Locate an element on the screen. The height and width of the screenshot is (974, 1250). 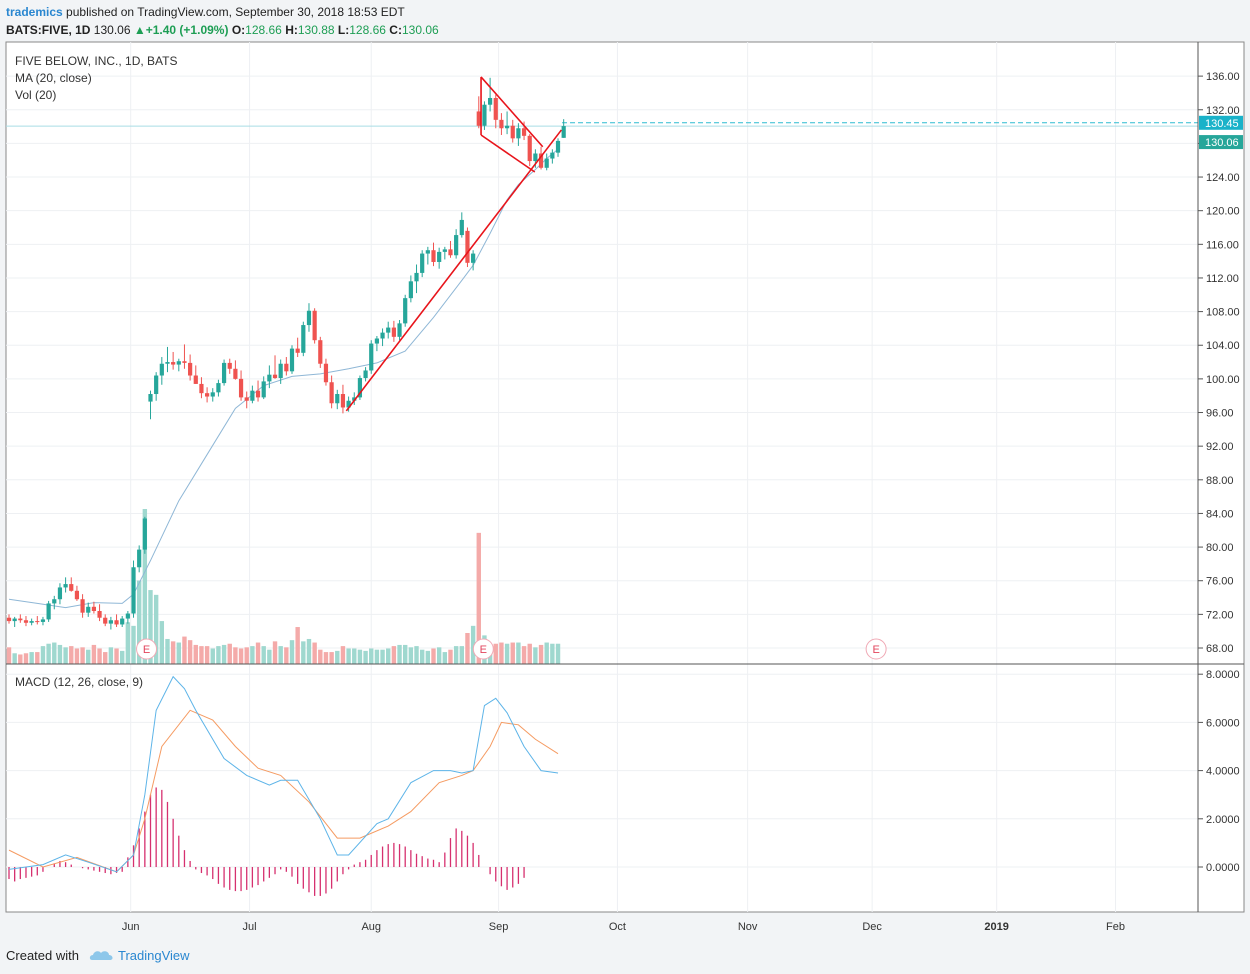
volume-bars is located at coordinates (283, 586).